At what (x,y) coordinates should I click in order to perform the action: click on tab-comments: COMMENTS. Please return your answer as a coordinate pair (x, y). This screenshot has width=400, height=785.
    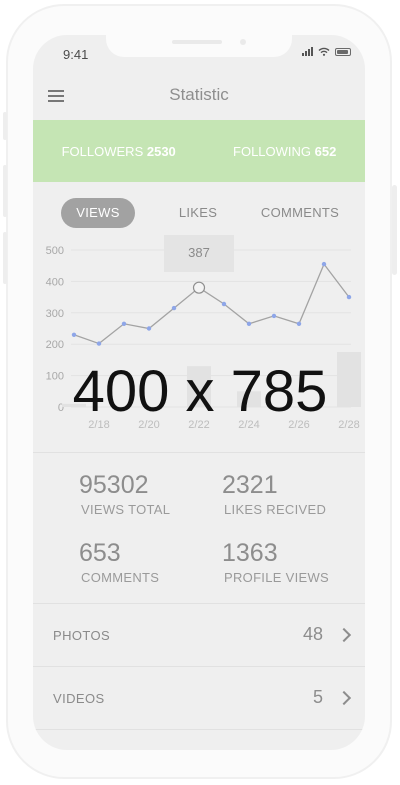
    Looking at the image, I should click on (300, 212).